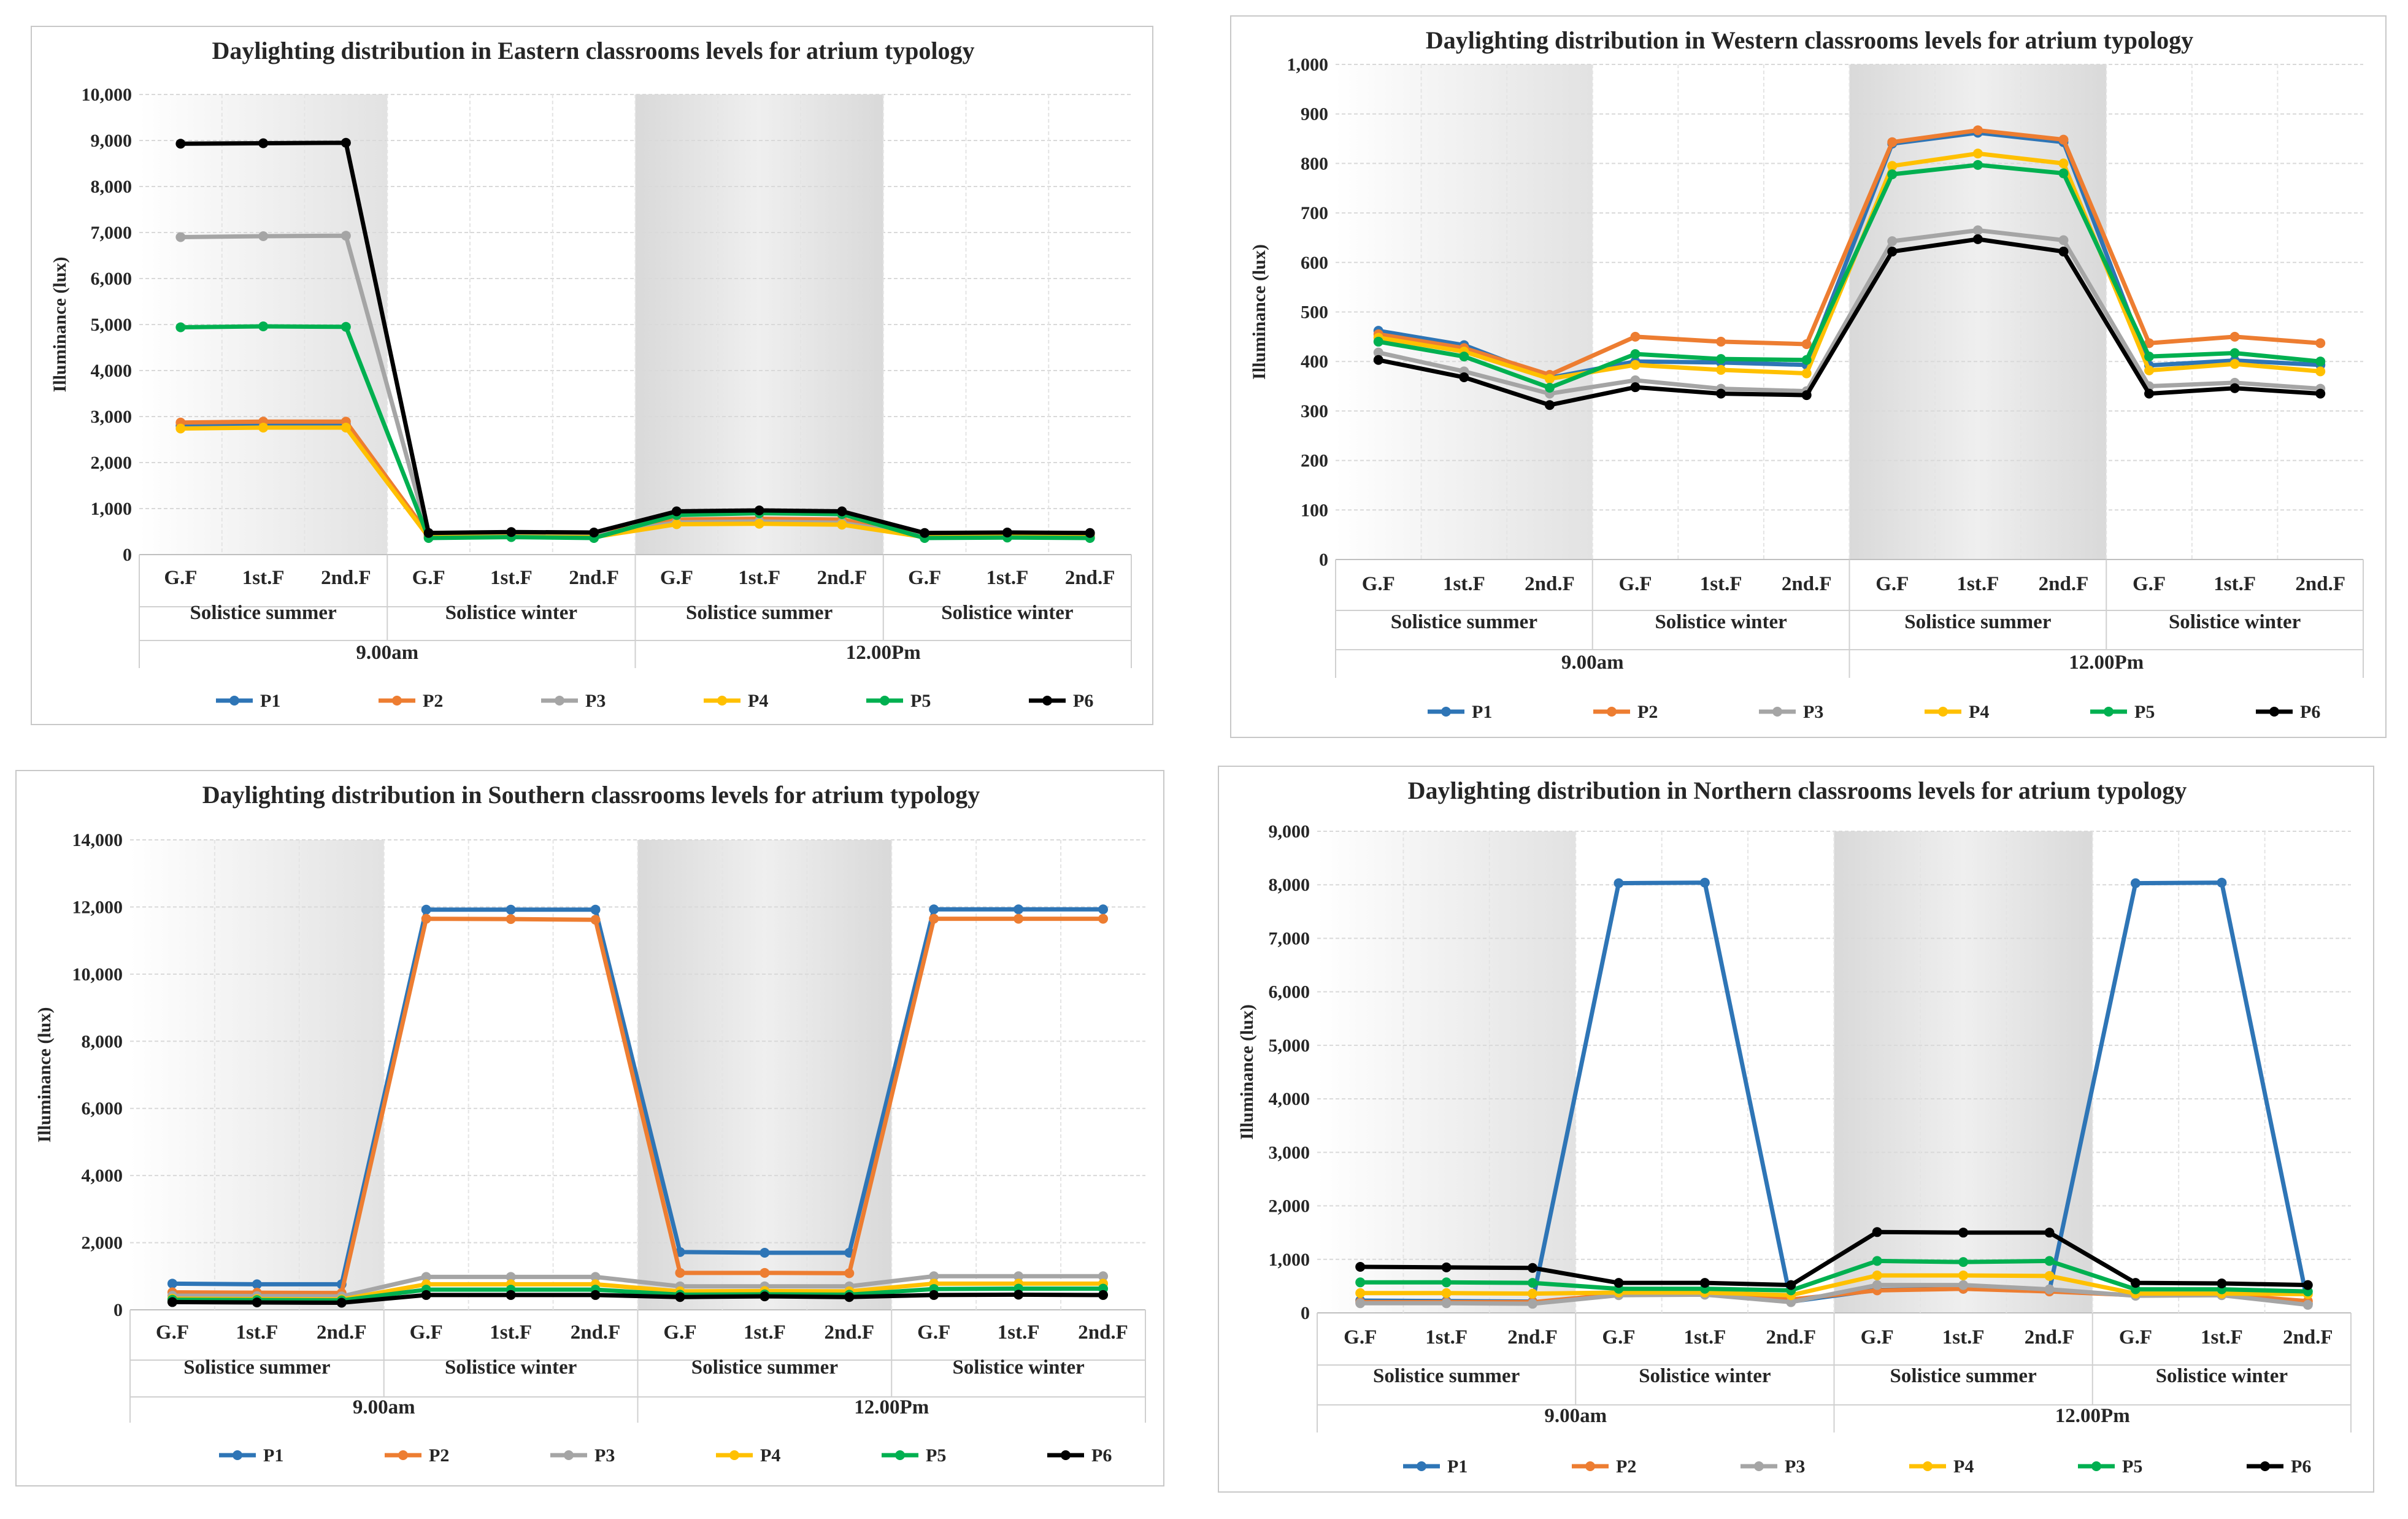 The height and width of the screenshot is (1519, 2408). I want to click on legend-marker-p4, so click(1943, 712).